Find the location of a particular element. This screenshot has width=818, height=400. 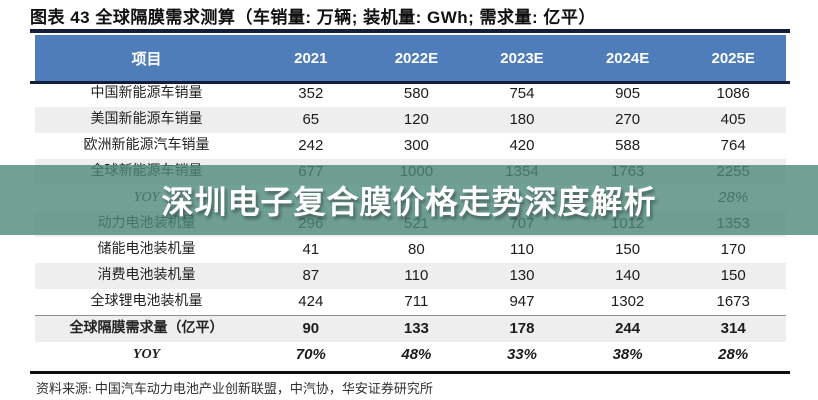

table-cell: 70% is located at coordinates (310, 354).